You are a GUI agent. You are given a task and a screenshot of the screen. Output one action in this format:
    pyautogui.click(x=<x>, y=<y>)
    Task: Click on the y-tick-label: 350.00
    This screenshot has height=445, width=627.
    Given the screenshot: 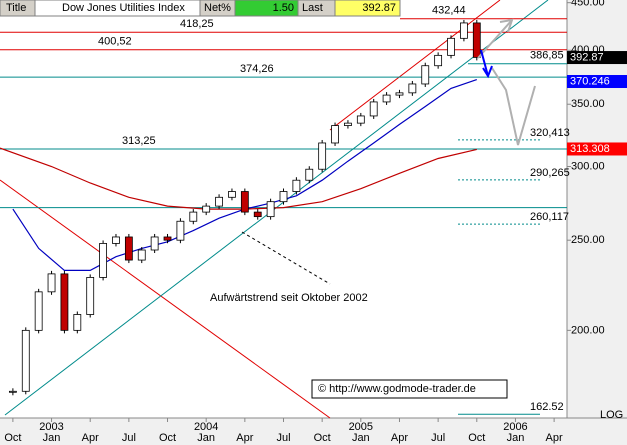 What is the action you would take?
    pyautogui.click(x=588, y=104)
    